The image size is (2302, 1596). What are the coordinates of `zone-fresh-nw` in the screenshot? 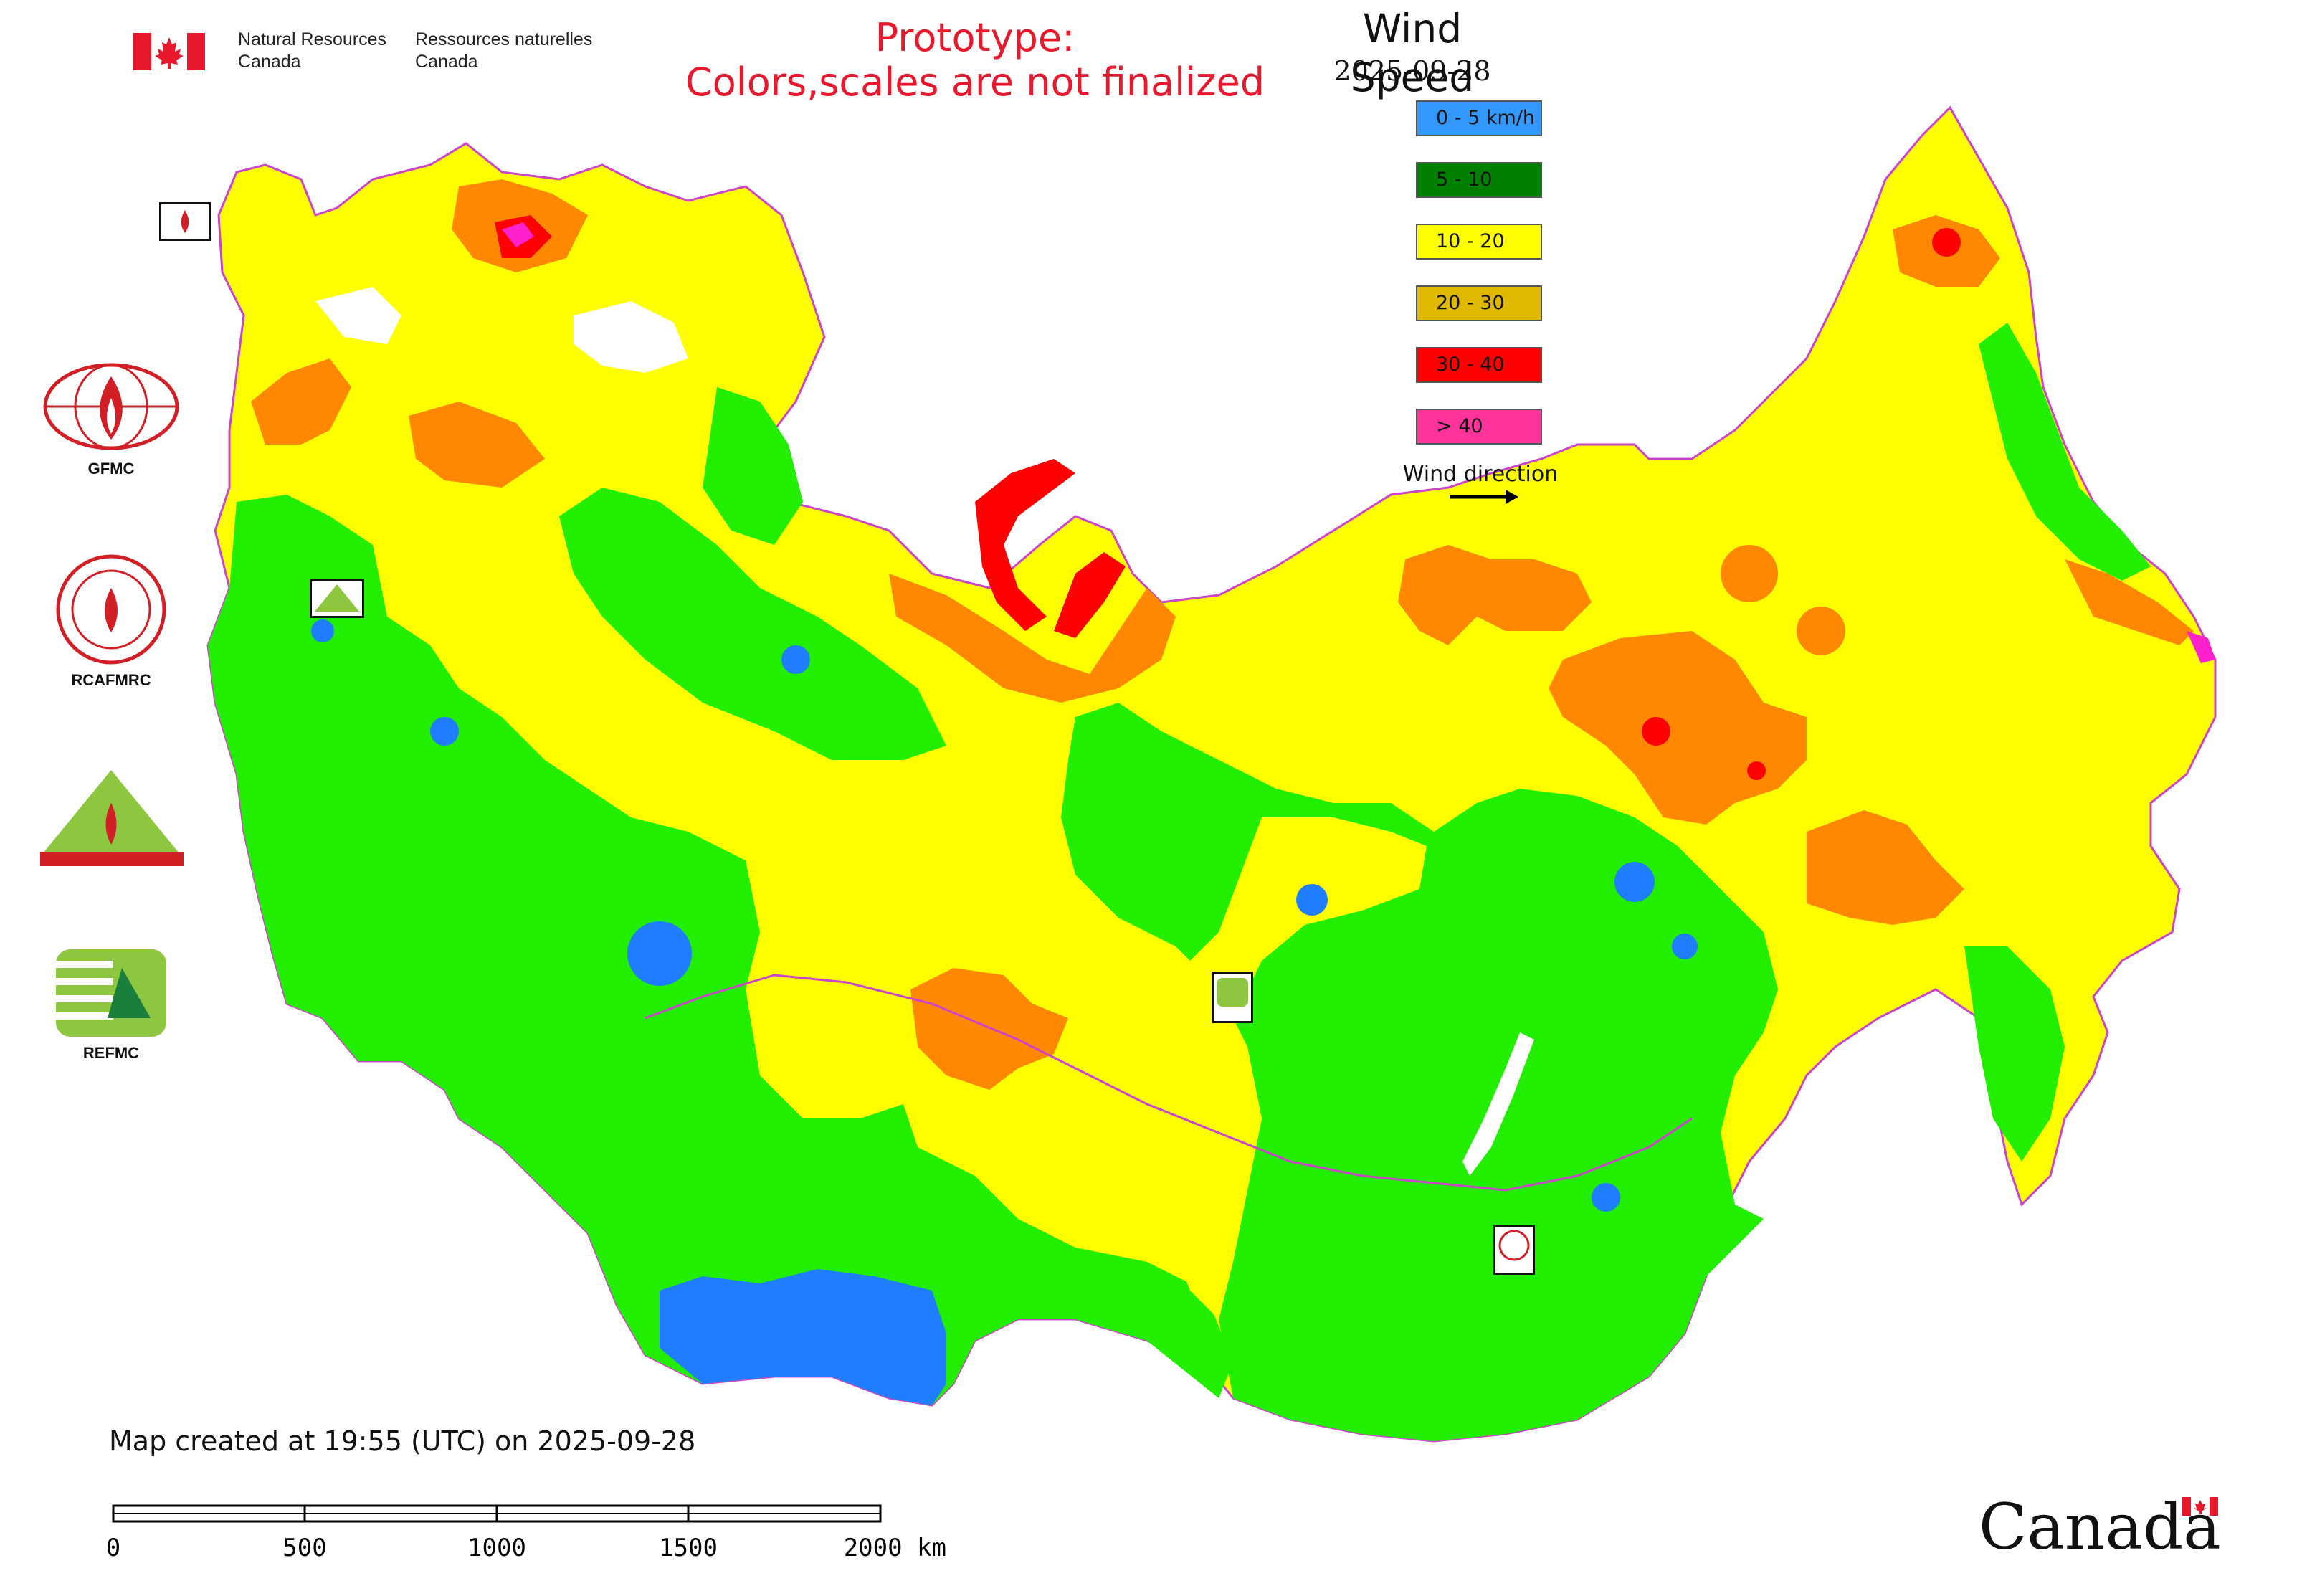 It's located at (301, 401).